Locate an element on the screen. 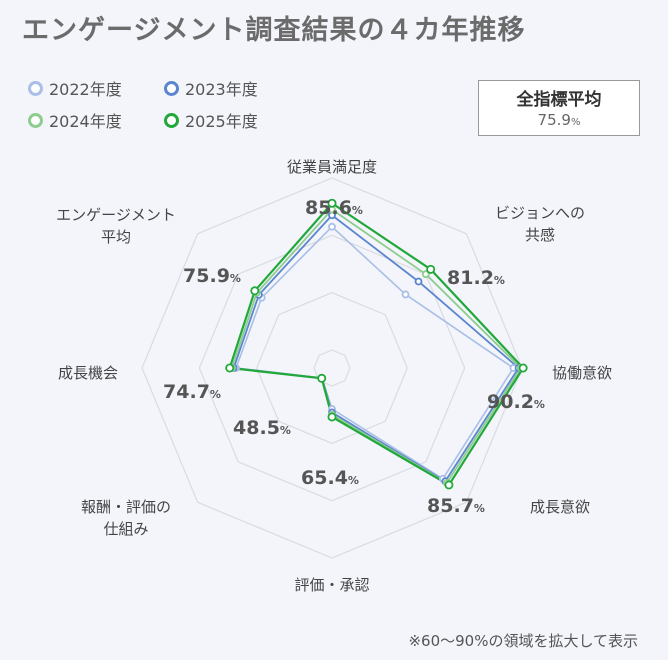 Image resolution: width=668 pixels, height=660 pixels. axis-label-1: ビジョンへの共感 is located at coordinates (540, 224).